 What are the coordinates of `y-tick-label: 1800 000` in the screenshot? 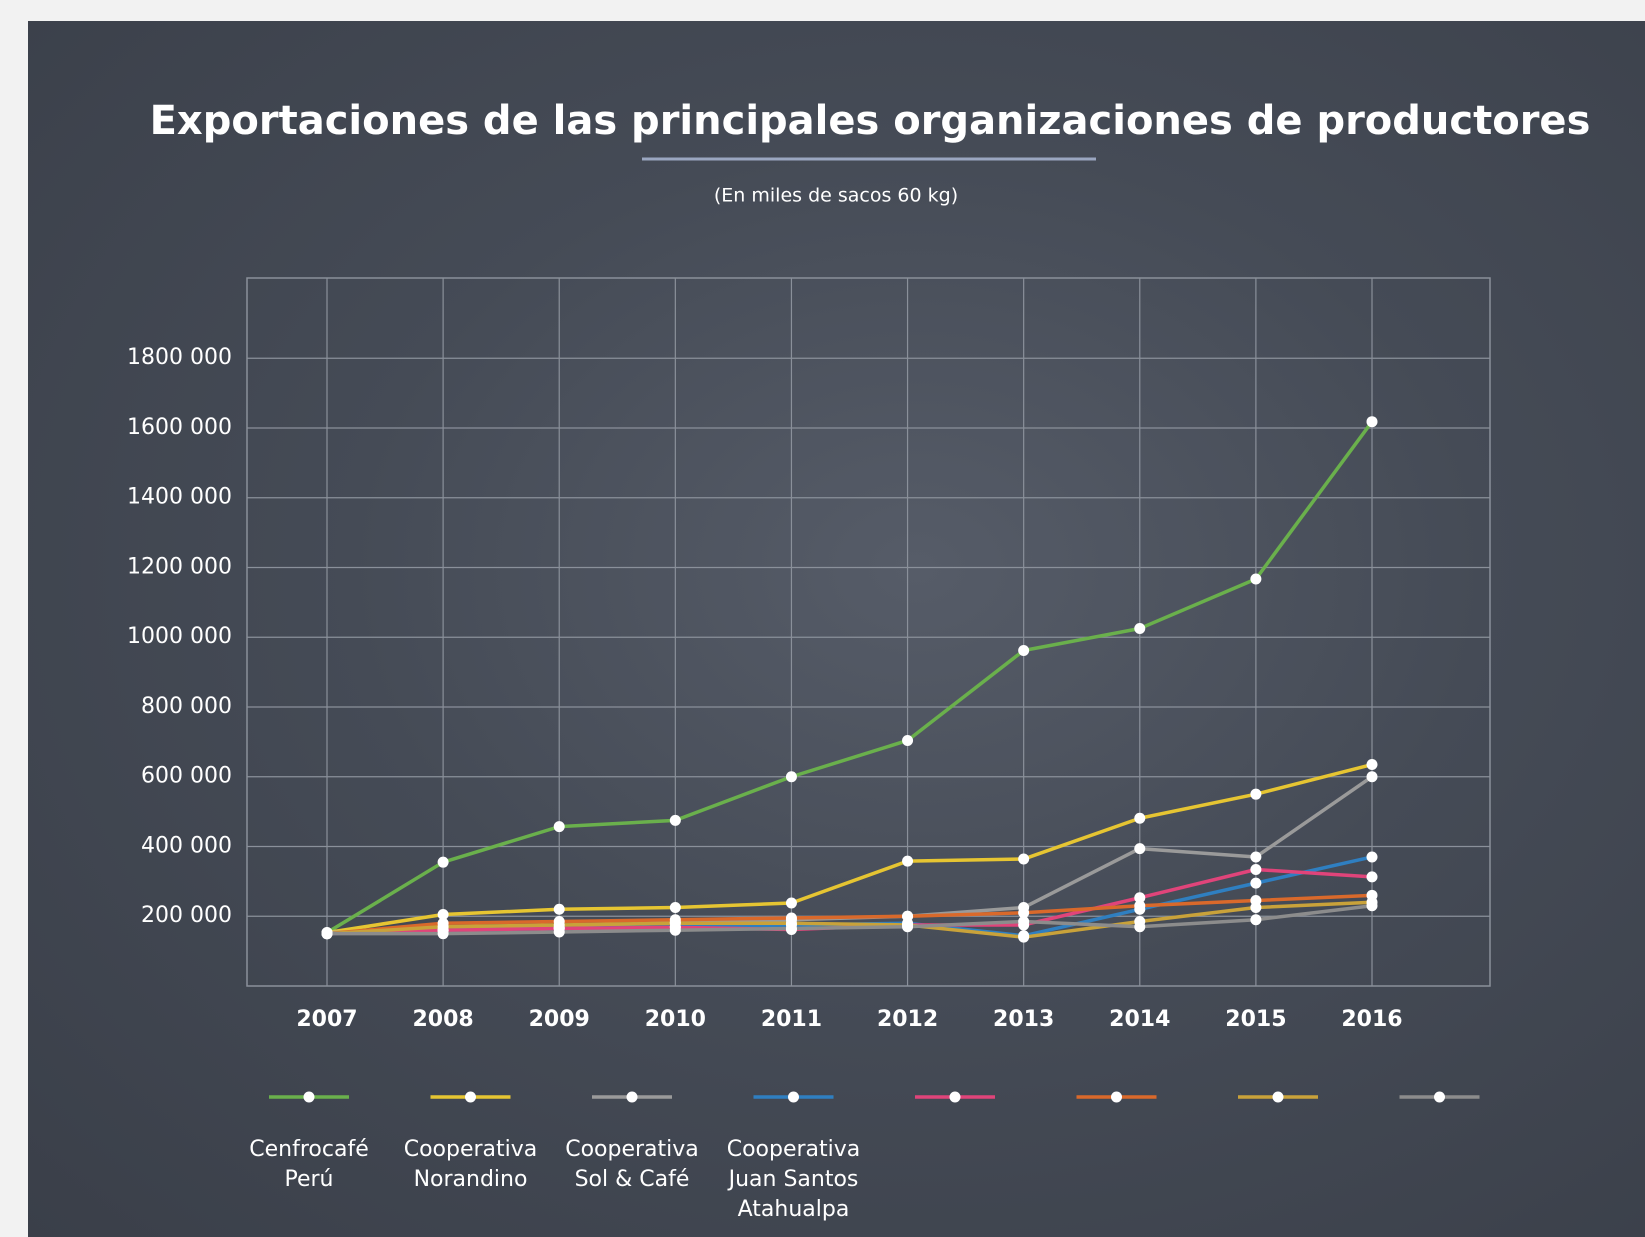 It's located at (179, 357).